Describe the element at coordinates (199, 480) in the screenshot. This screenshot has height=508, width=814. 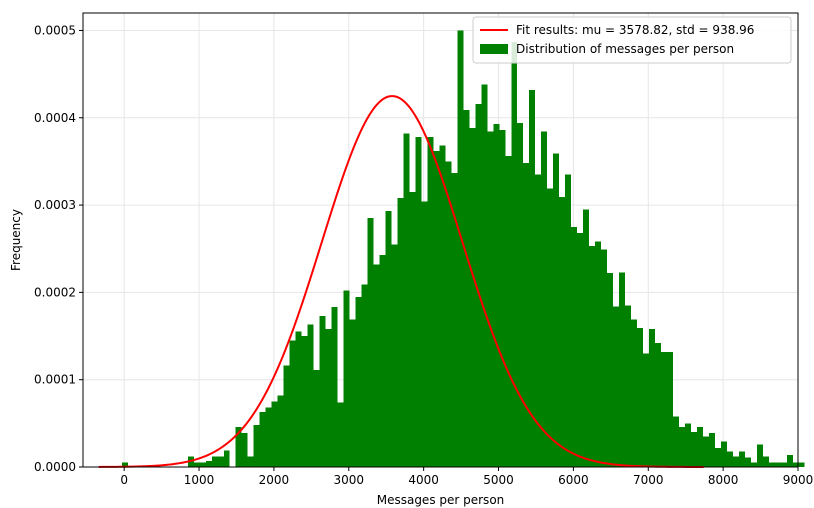
I see `x-tick-label: 1000` at that location.